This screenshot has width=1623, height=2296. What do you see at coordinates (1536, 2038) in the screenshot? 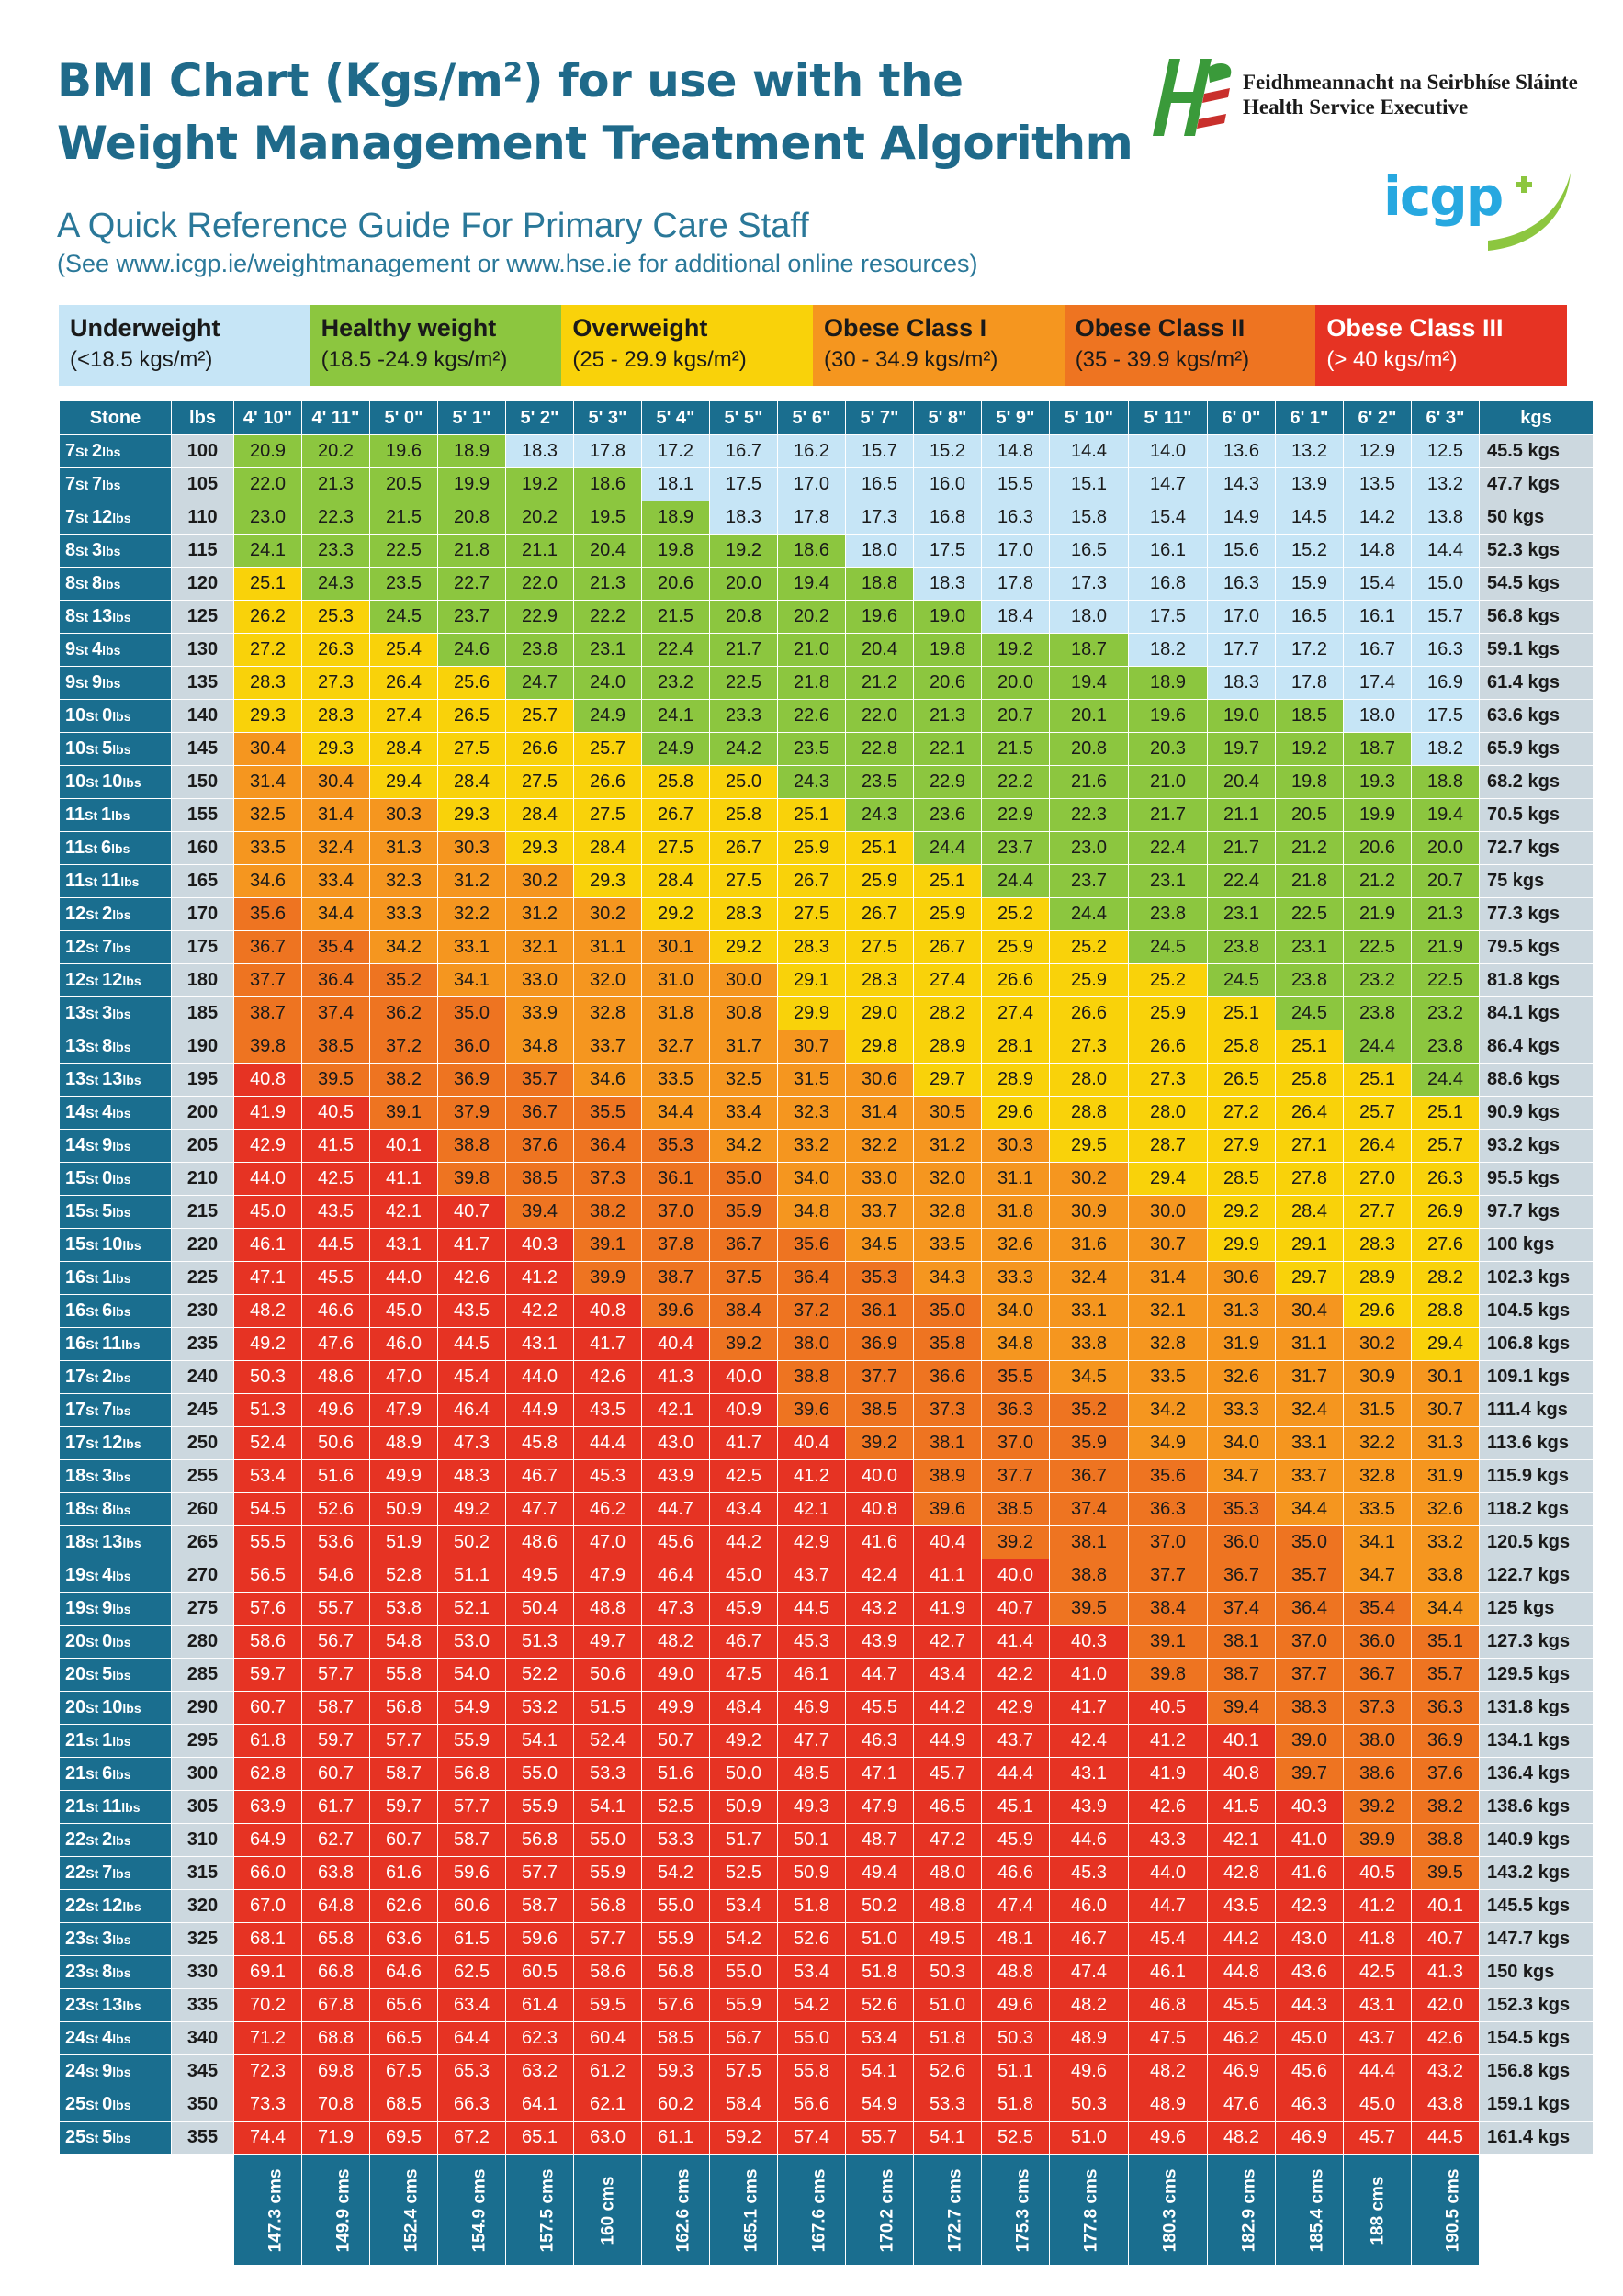
I see `kgs-cell: 154.5 kgs` at bounding box center [1536, 2038].